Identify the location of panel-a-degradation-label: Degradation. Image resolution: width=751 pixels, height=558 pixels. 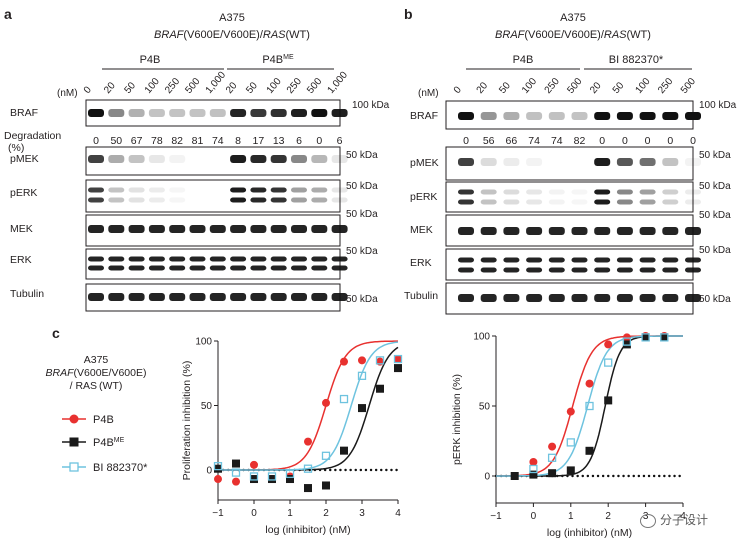
(32, 136).